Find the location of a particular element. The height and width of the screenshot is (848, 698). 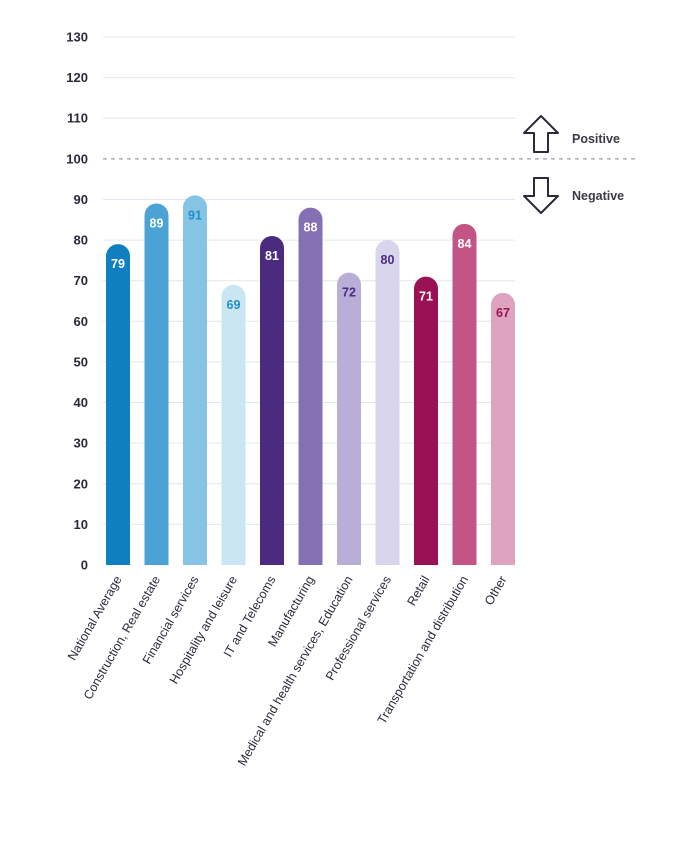

y-tick-label-20: 20 is located at coordinates (81, 483).